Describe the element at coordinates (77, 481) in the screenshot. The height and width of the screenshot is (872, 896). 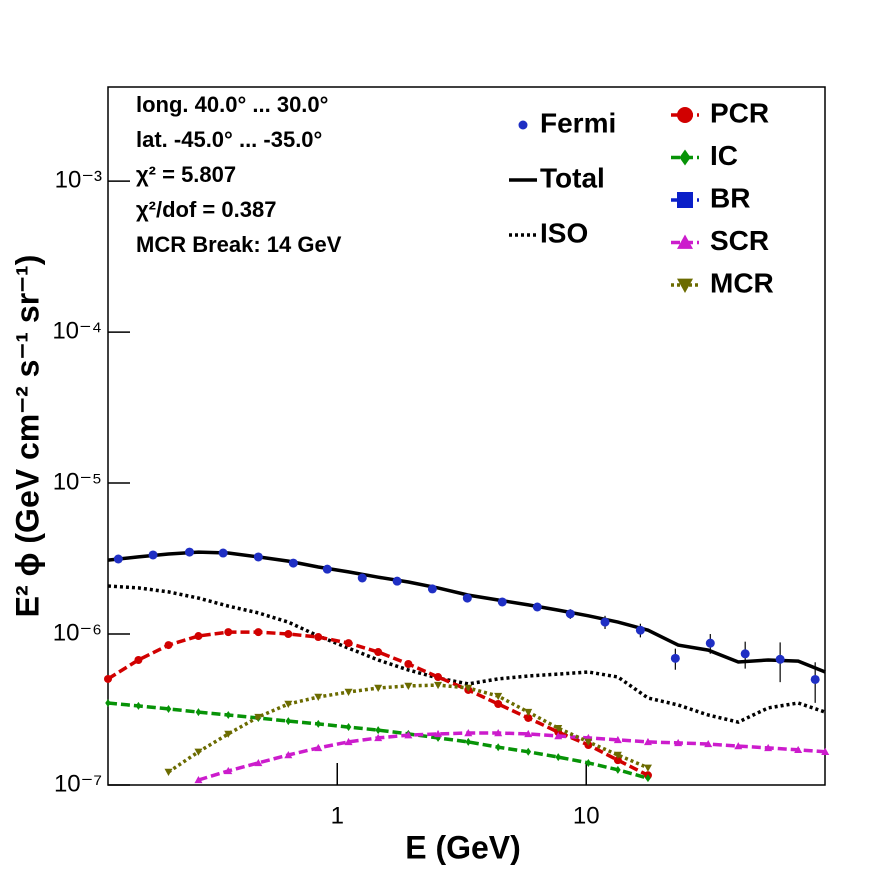
I see `y-tick-label: 10⁻⁵` at that location.